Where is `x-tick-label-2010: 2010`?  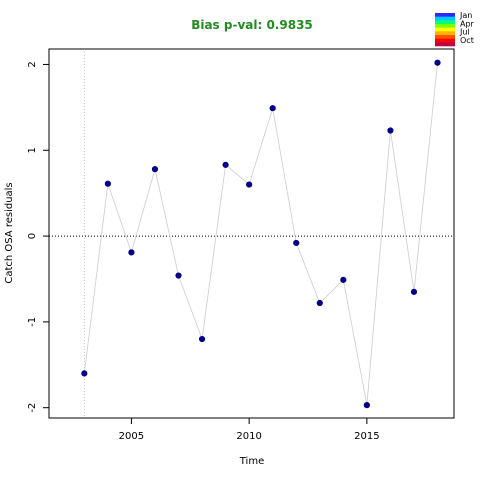
x-tick-label-2010: 2010 is located at coordinates (248, 436).